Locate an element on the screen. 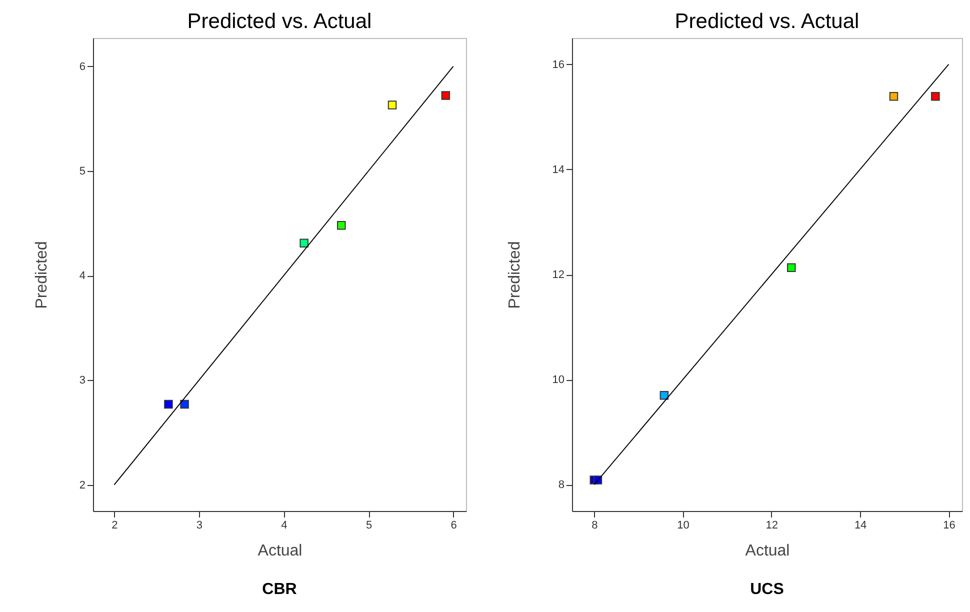  y-tick-label: 14 is located at coordinates (558, 170).